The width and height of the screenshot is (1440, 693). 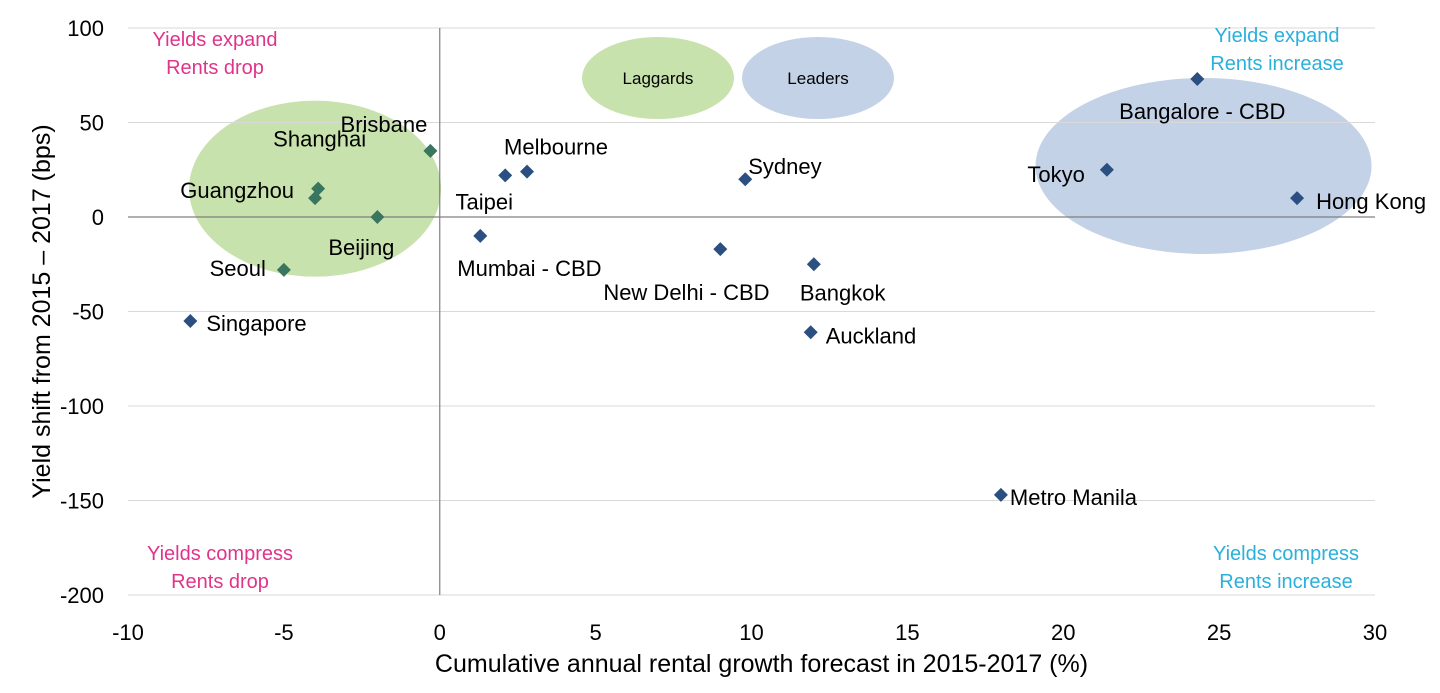 What do you see at coordinates (596, 632) in the screenshot?
I see `x-tick-label: 5` at bounding box center [596, 632].